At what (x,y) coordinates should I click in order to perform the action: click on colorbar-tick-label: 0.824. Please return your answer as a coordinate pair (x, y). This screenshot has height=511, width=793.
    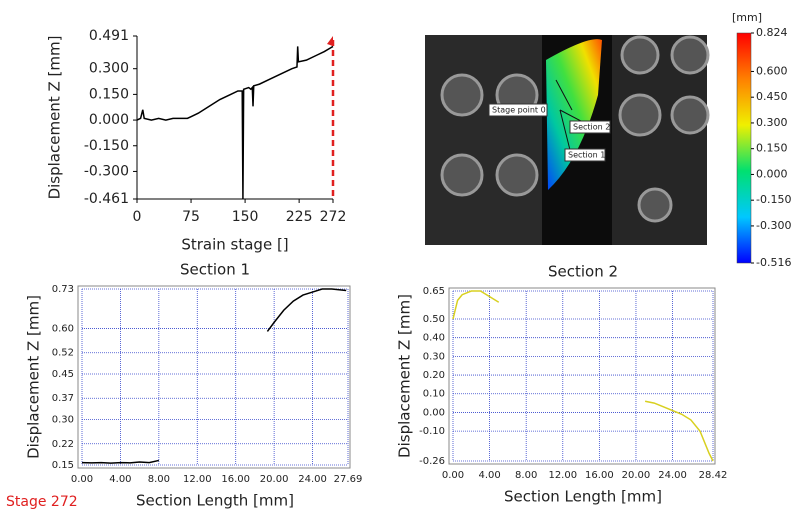
    Looking at the image, I should click on (772, 32).